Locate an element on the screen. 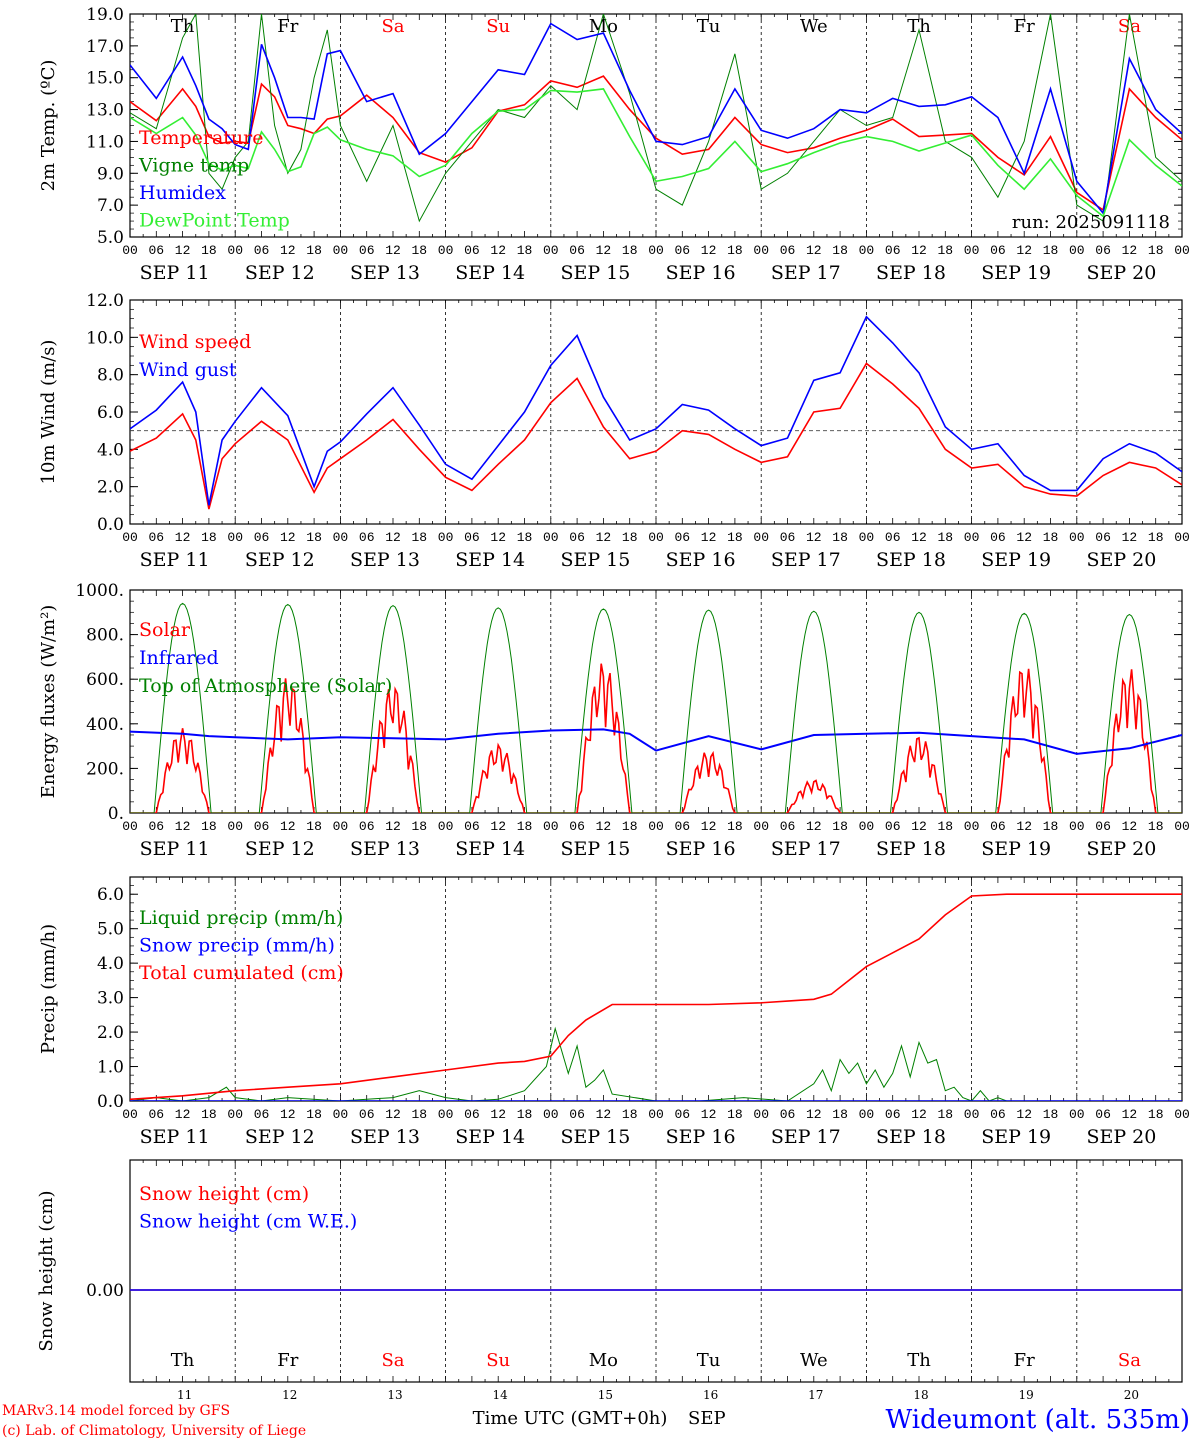 The height and width of the screenshot is (1440, 1194). date-label: SEP 20 is located at coordinates (1121, 273).